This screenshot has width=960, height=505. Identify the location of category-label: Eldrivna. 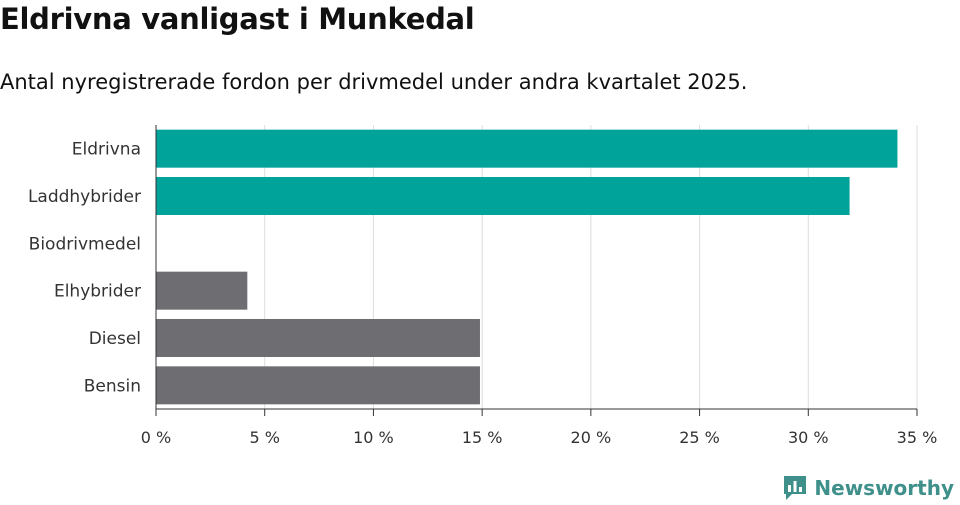
(106, 150).